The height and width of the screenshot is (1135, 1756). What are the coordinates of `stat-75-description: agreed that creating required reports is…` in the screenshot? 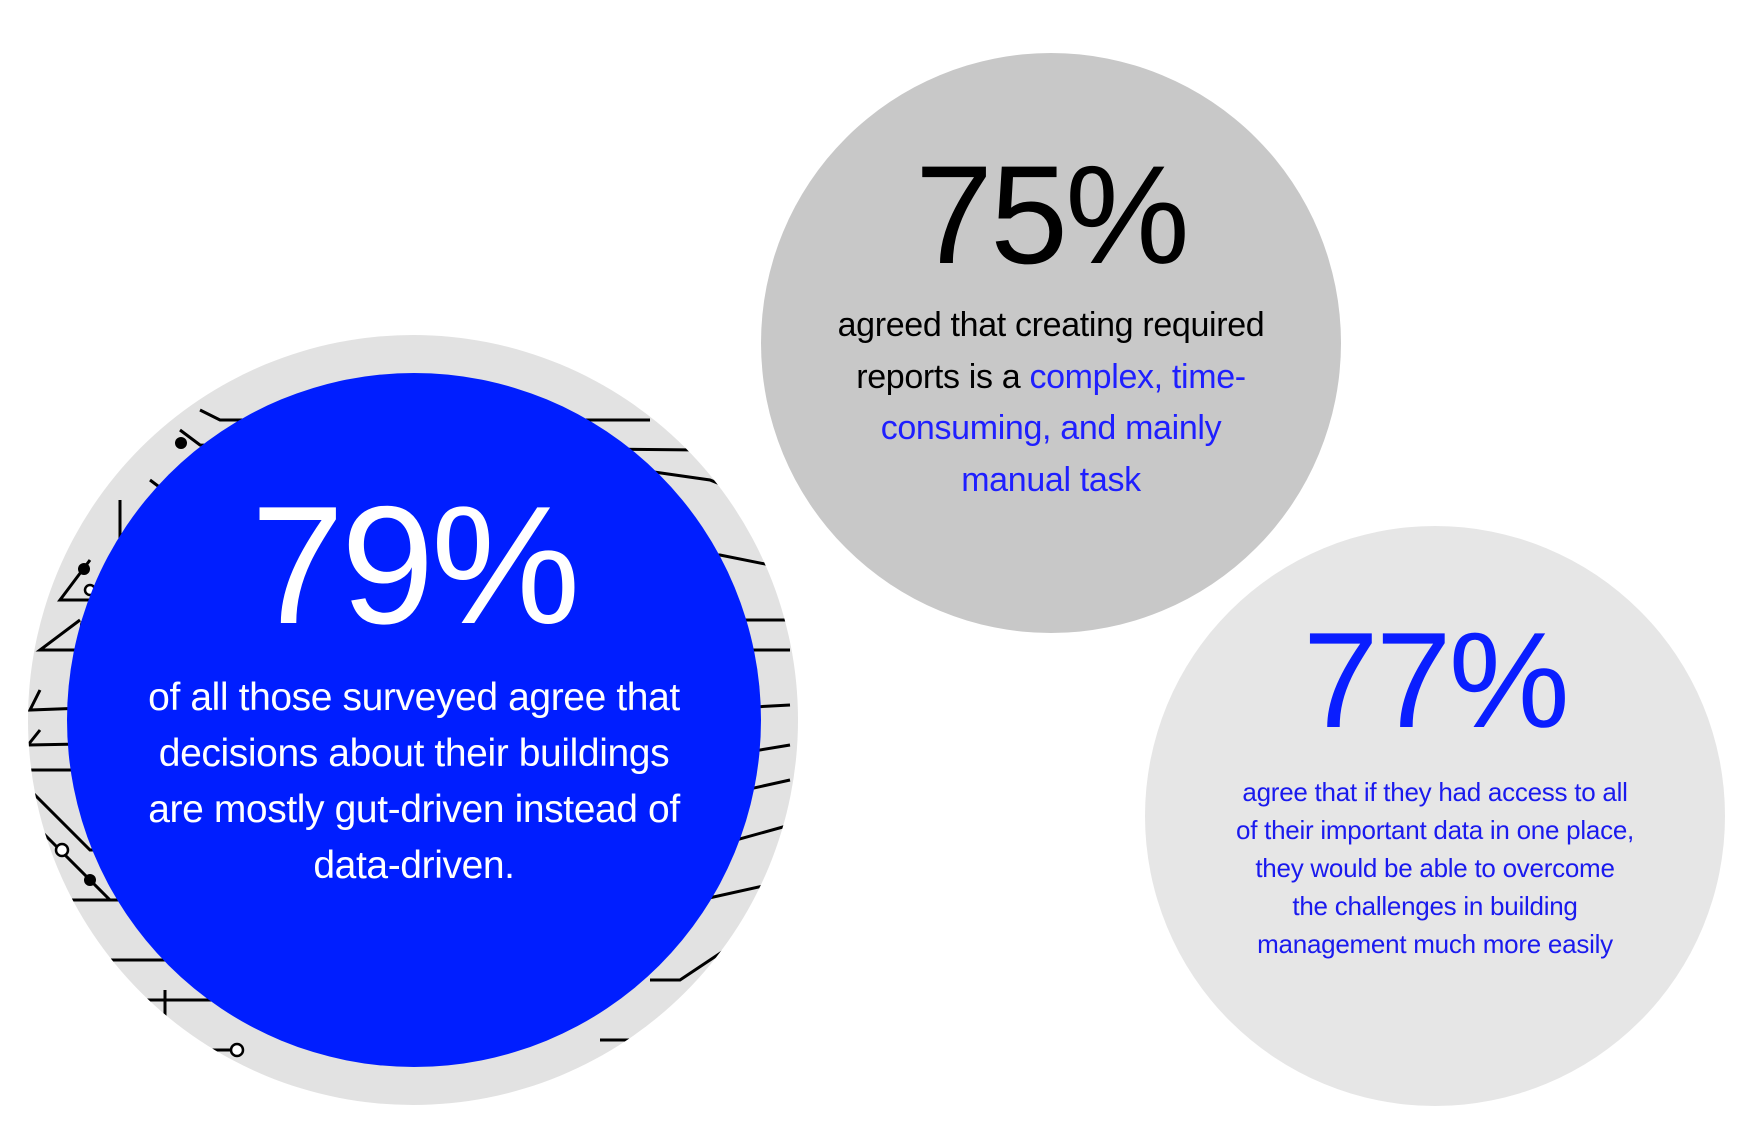 It's located at (1051, 403).